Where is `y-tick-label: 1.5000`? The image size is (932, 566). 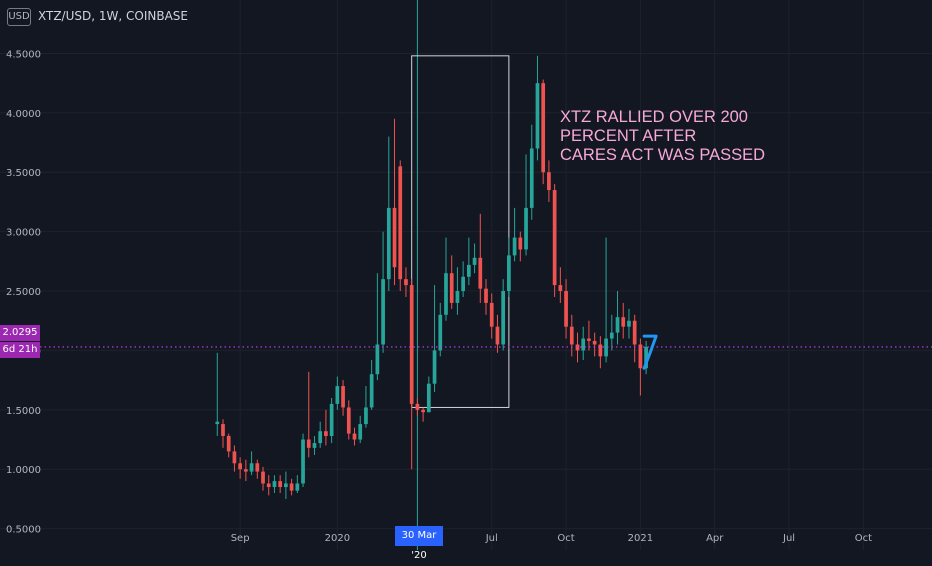 y-tick-label: 1.5000 is located at coordinates (23, 411).